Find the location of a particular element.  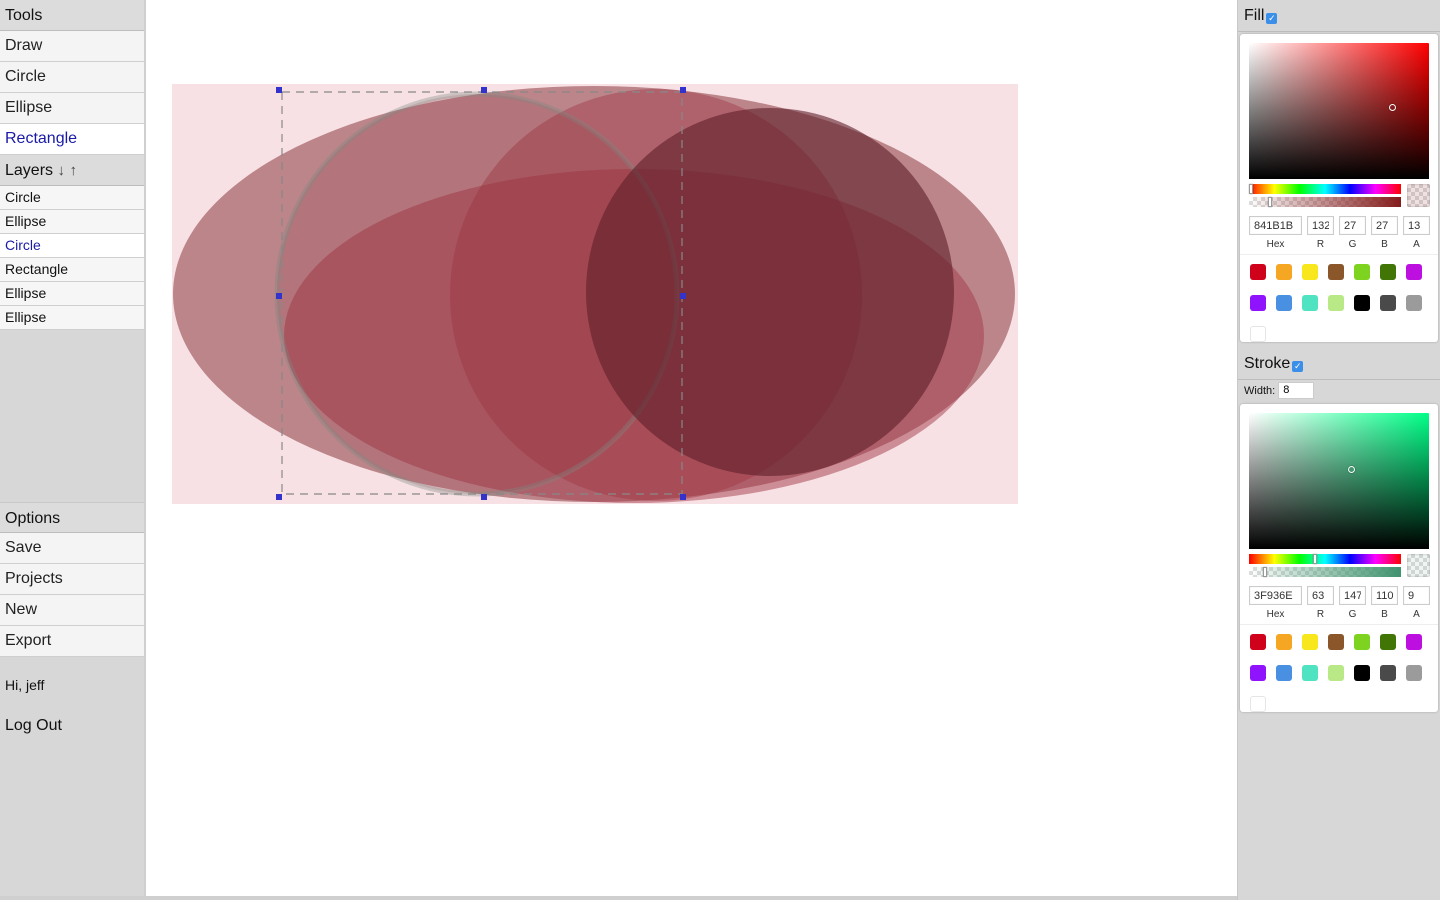

stroke-alpha-slider is located at coordinates (1325, 572).